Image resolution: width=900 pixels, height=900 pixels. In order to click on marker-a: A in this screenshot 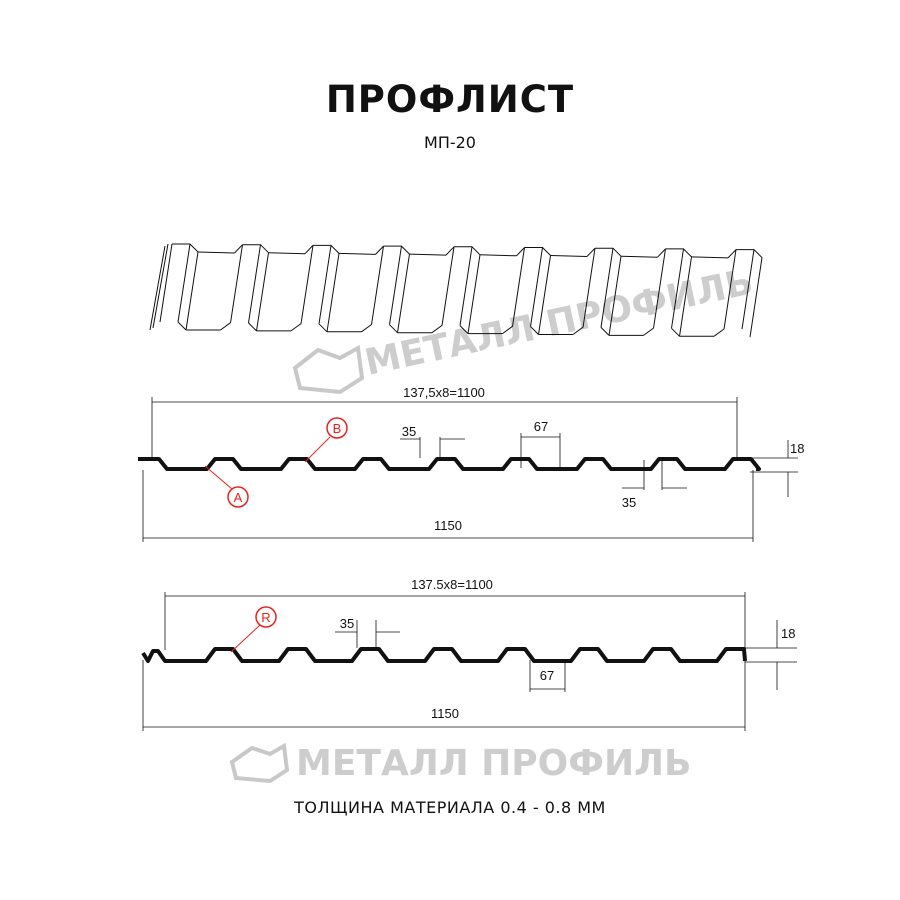, I will do `click(226, 486)`.